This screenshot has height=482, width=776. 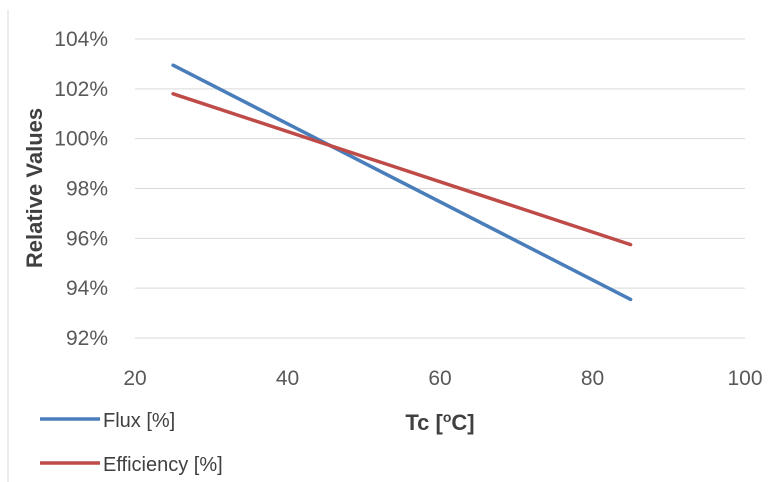 I want to click on legend-item-efficiency: Efficiency [%], so click(x=131, y=465).